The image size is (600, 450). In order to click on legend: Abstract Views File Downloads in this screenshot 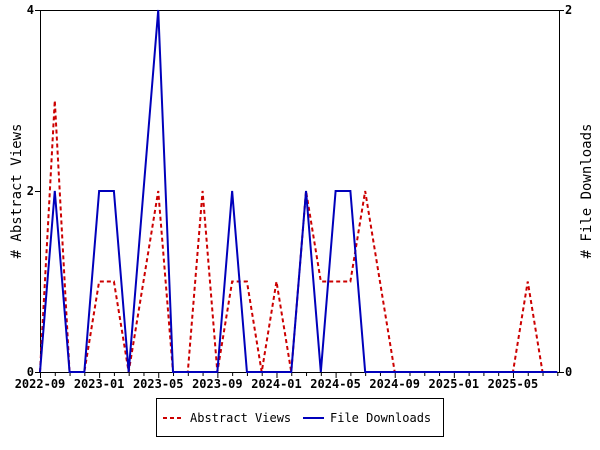, I will do `click(300, 417)`.